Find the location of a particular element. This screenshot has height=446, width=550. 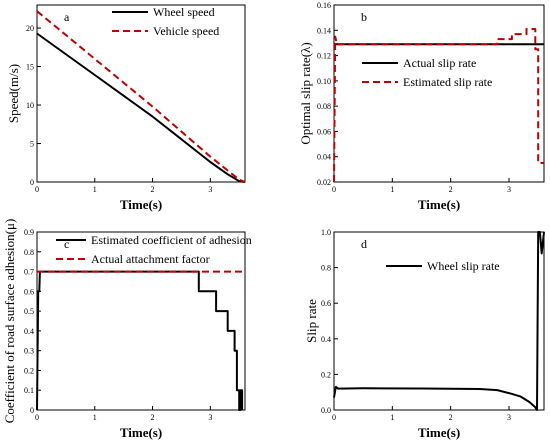

legend-label-2: Estimated slip rate is located at coordinates (447, 82).